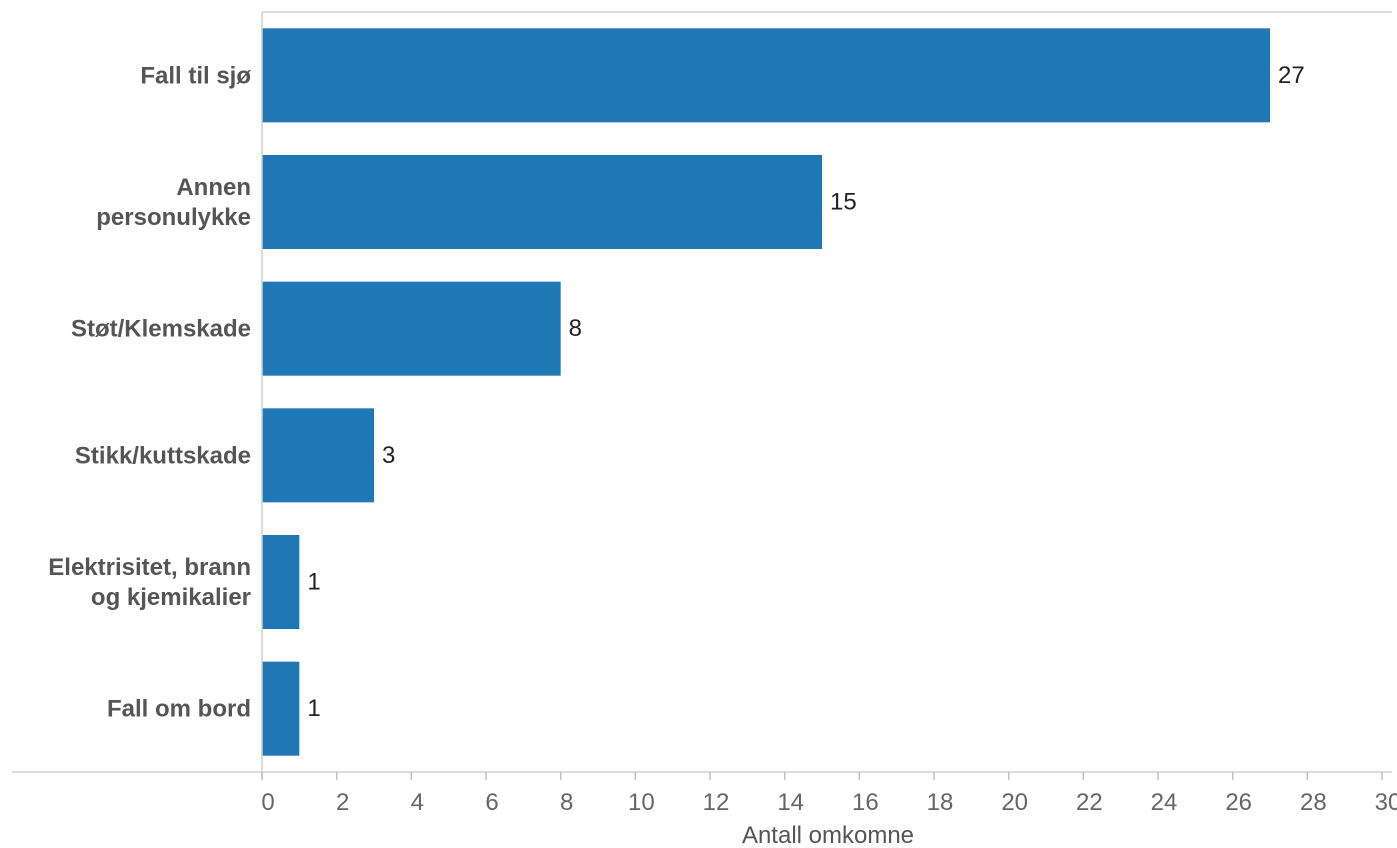 The height and width of the screenshot is (848, 1397). Describe the element at coordinates (790, 802) in the screenshot. I see `x-tick-label-14: 14` at that location.